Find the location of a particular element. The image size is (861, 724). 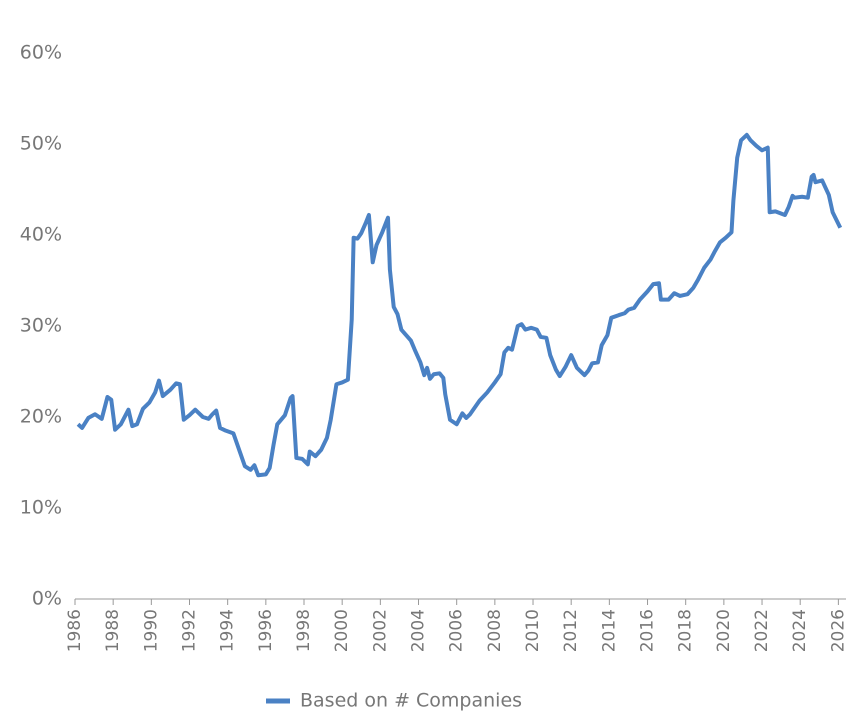

y-tick-label: 0% is located at coordinates (47, 599).